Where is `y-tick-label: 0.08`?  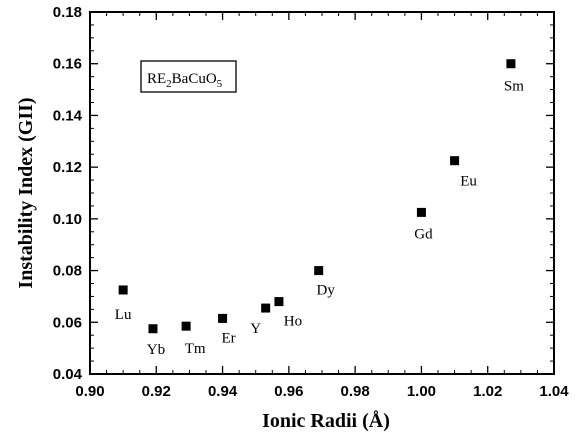 y-tick-label: 0.08 is located at coordinates (67, 271).